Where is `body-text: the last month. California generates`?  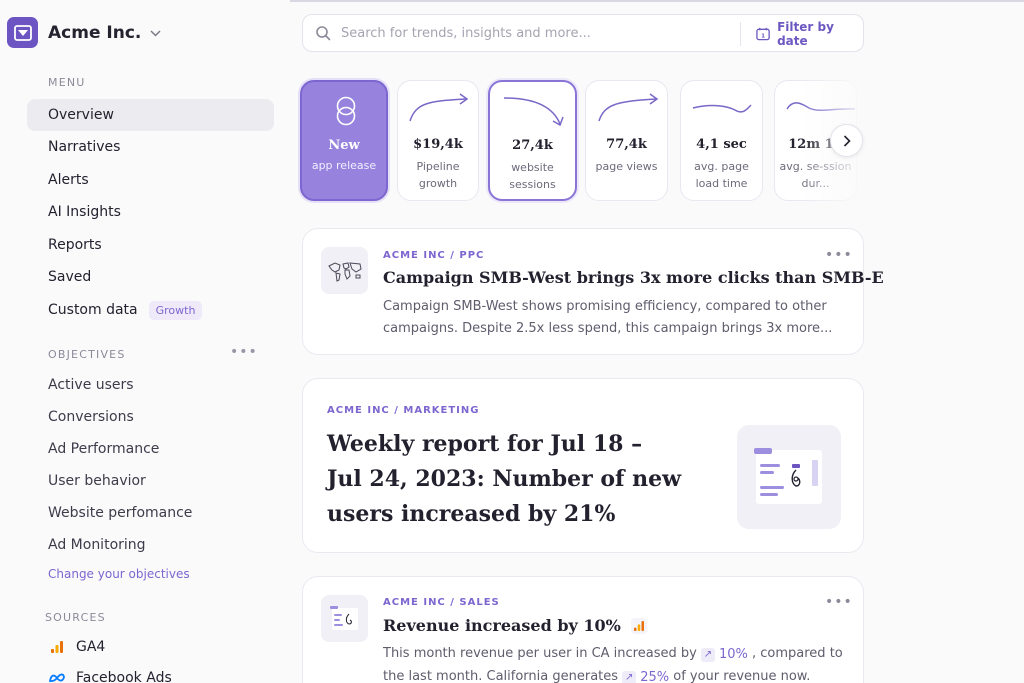
body-text: the last month. California generates is located at coordinates (501, 676).